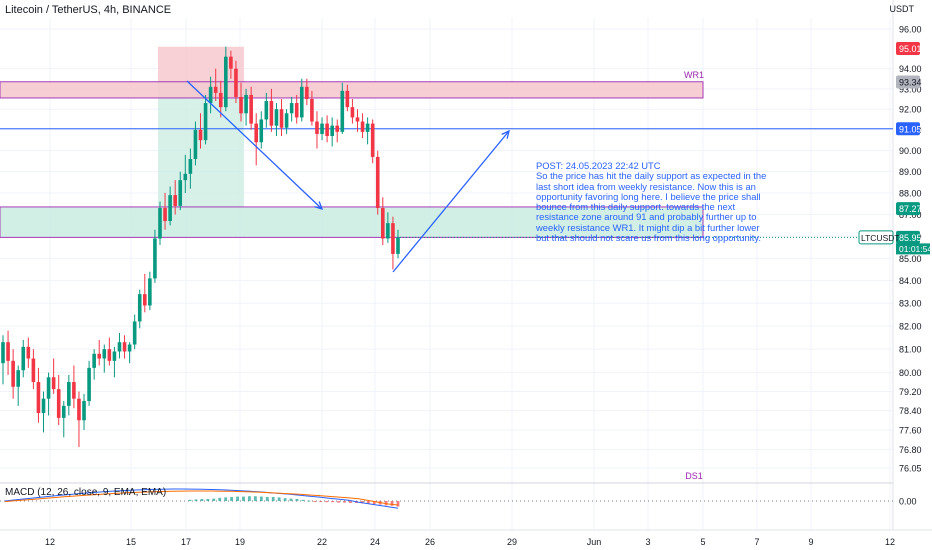 The width and height of the screenshot is (932, 550). I want to click on y-tick-label: 76.05, so click(910, 469).